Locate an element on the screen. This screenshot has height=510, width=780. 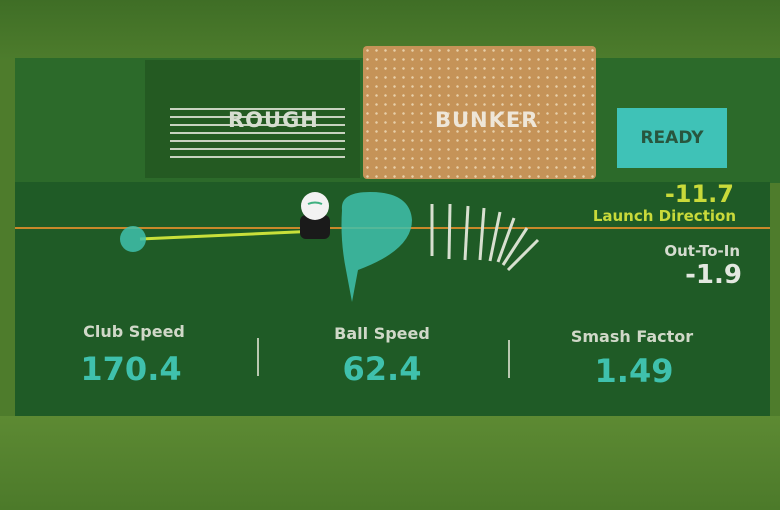
club-path-label: Out-To-In is located at coordinates (702, 251).